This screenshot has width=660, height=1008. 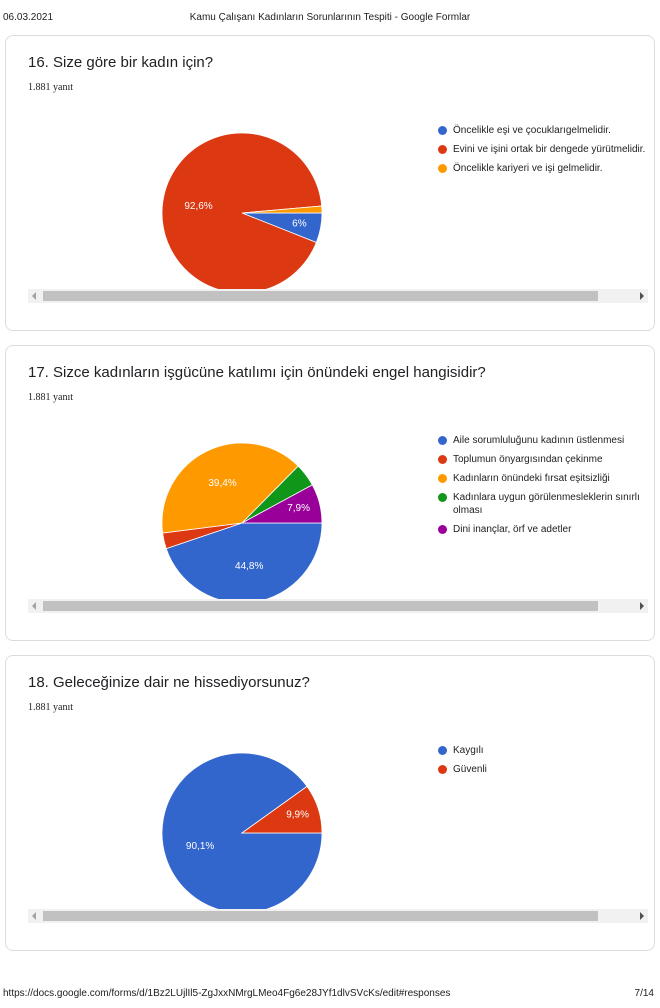 I want to click on pie-data-label: 9,9%, so click(x=297, y=815).